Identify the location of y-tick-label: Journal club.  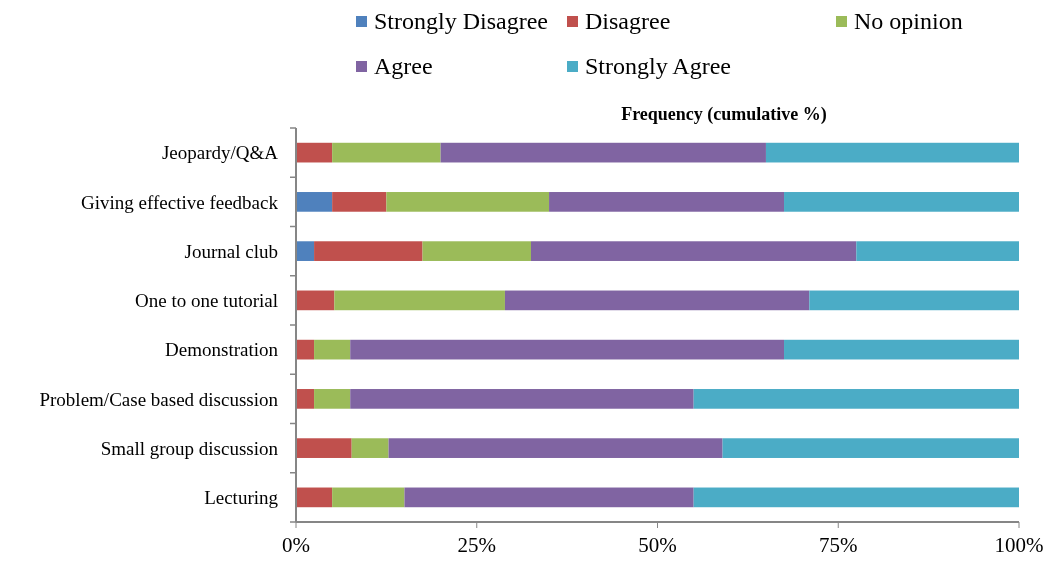
(231, 251).